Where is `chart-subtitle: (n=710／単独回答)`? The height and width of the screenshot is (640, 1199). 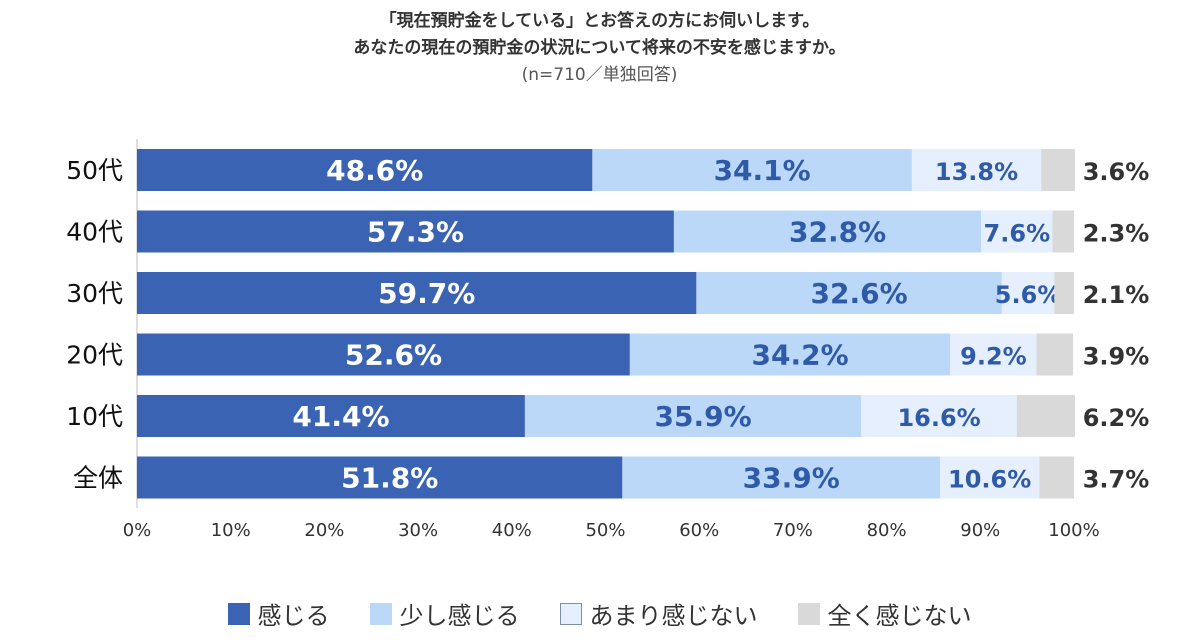
chart-subtitle: (n=710／単独回答) is located at coordinates (599, 75).